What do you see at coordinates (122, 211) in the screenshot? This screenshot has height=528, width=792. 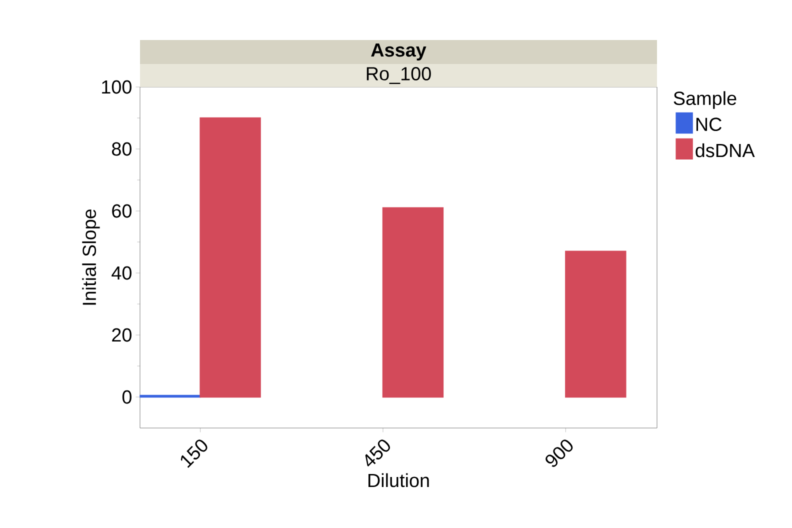 I see `y-tick-label: 60` at bounding box center [122, 211].